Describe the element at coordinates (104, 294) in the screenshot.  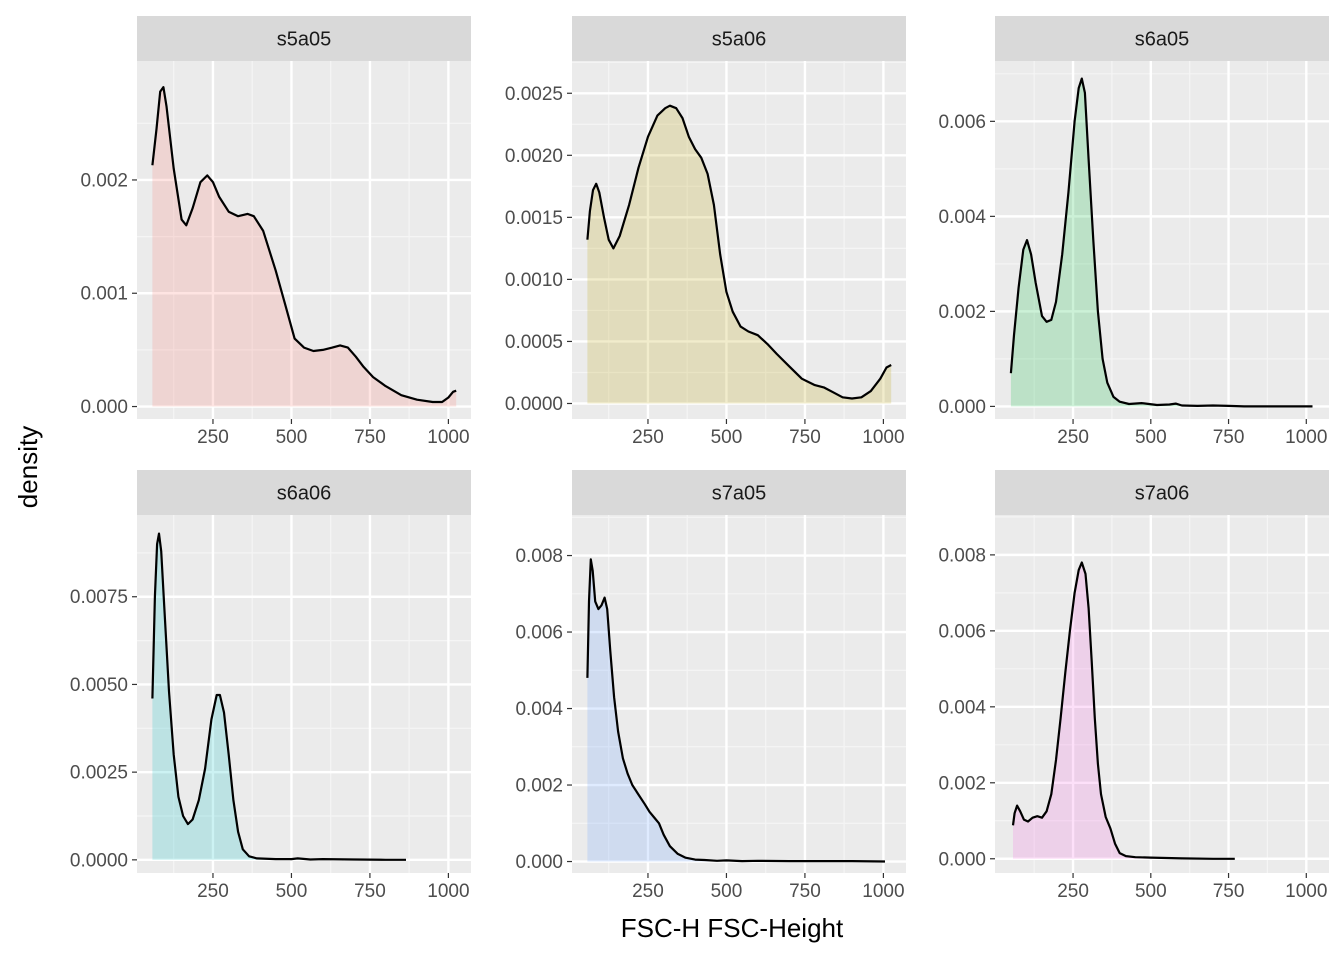
I see `y-tick-label: 0.001` at that location.